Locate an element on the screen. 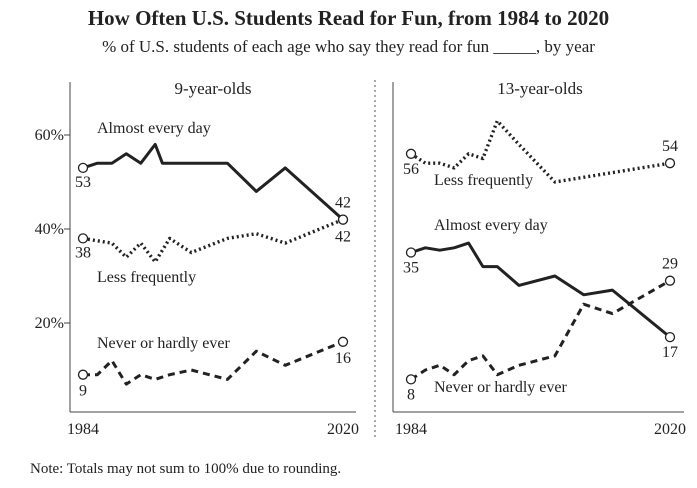 The image size is (697, 488). end-marker-13yo-almost-every-day is located at coordinates (670, 337).